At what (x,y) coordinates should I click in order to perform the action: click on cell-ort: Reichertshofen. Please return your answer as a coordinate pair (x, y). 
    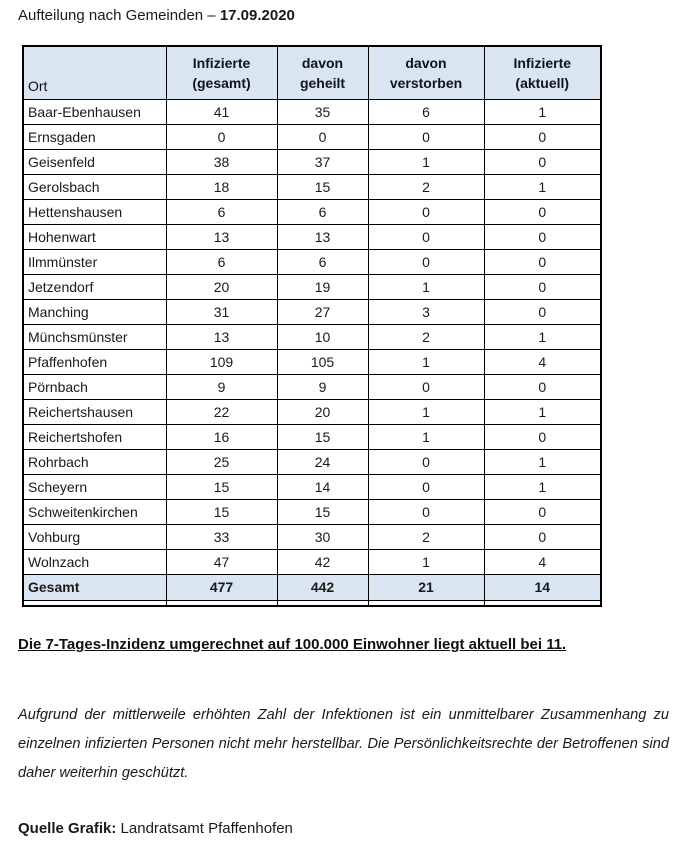
    Looking at the image, I should click on (94, 437).